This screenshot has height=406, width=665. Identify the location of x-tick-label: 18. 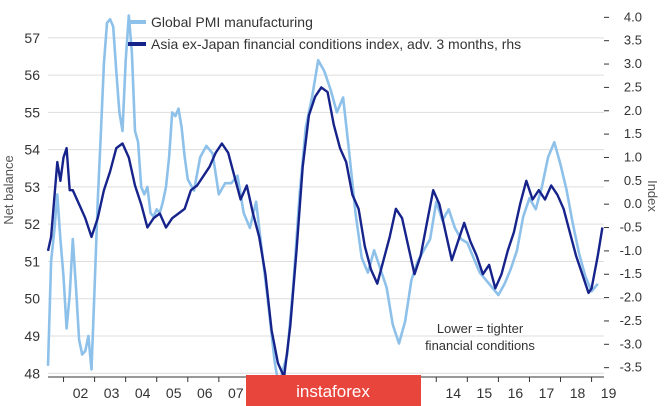
(578, 393).